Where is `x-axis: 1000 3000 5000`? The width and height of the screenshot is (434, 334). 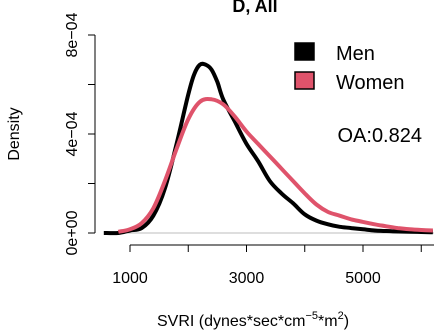 x-axis: 1000 3000 5000 is located at coordinates (273, 265).